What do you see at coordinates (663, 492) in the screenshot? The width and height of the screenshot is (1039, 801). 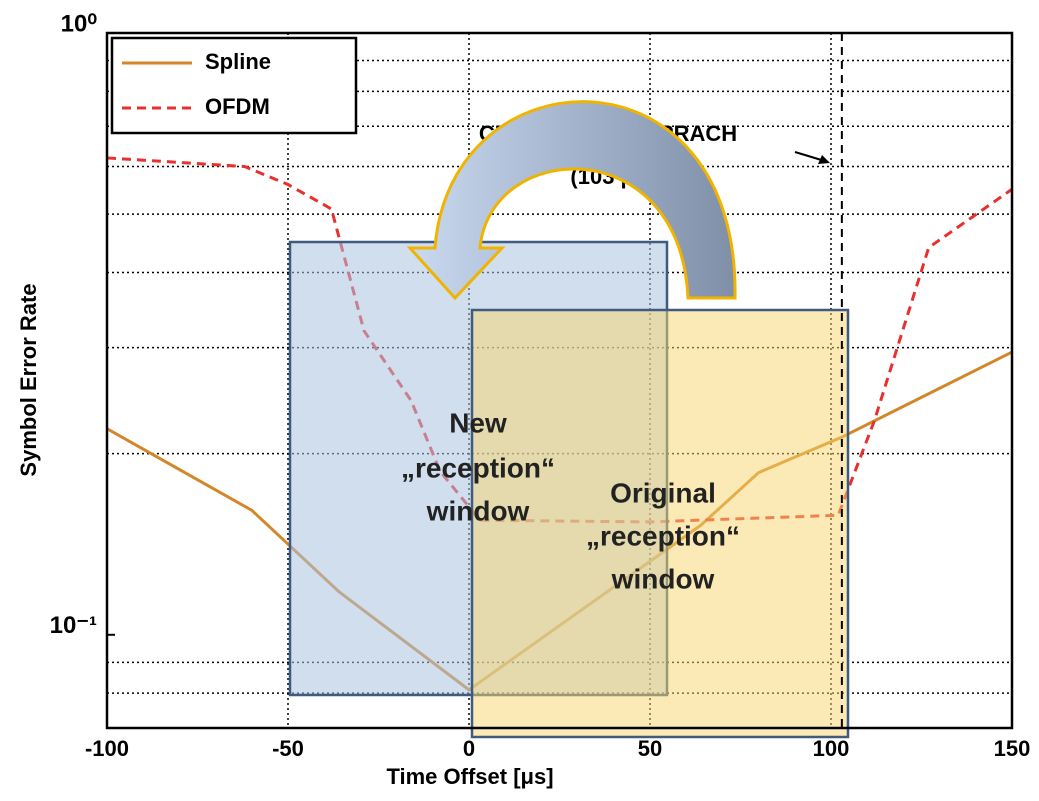 I see `window-label: Original` at bounding box center [663, 492].